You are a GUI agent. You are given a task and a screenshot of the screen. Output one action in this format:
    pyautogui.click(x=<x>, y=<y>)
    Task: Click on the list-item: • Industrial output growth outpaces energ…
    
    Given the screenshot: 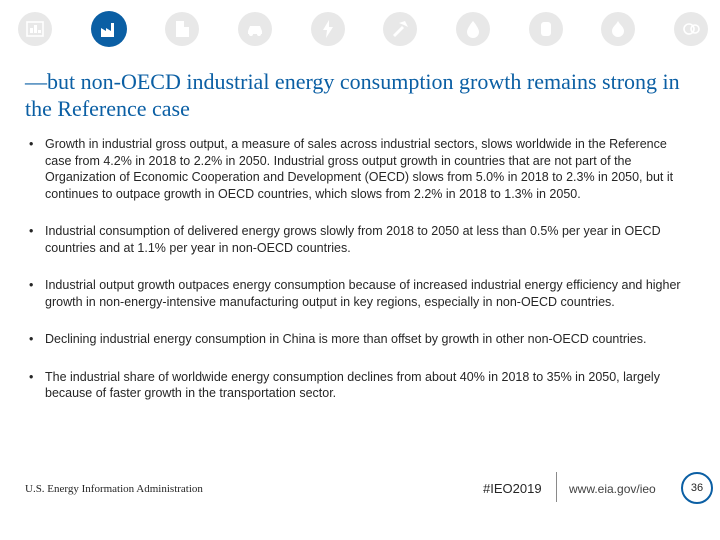 What is the action you would take?
    pyautogui.click(x=355, y=293)
    